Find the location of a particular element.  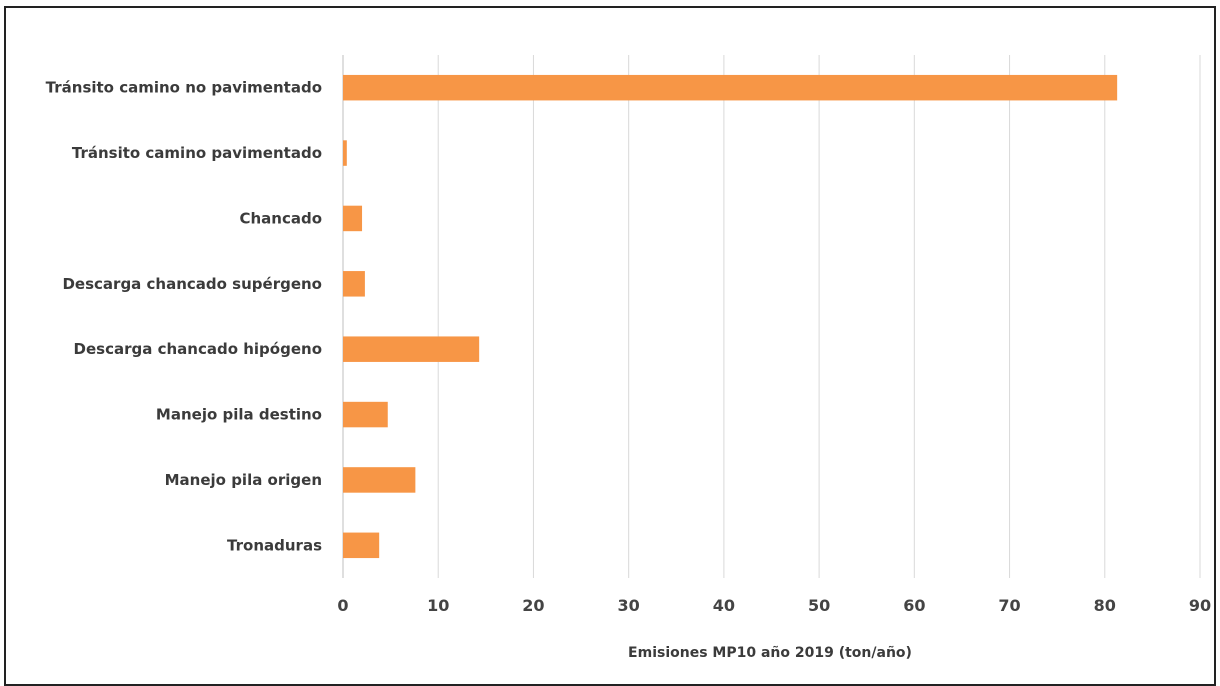

tick-labels: 0 10 20 30 40 50 60 70 80 90 is located at coordinates (774, 605).